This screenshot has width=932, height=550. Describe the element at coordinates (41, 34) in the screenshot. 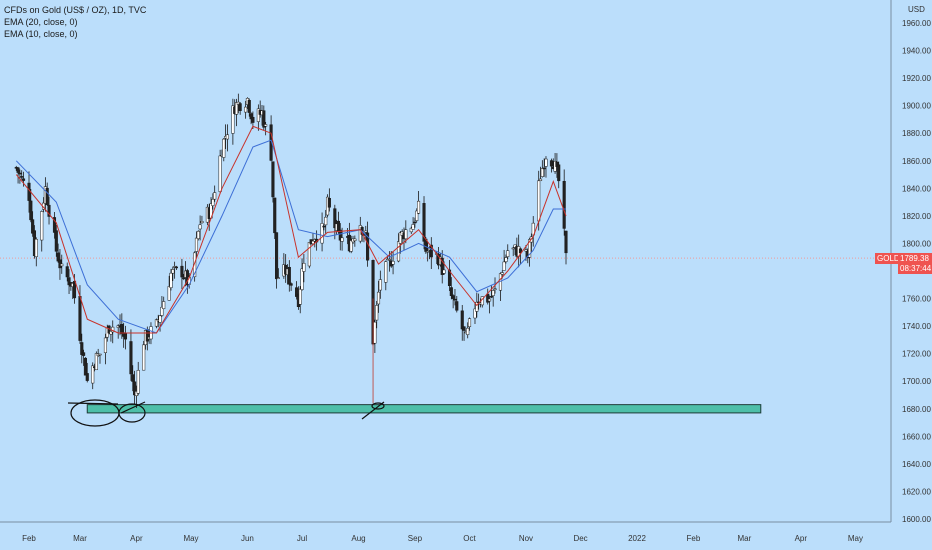

I see `ema10-legend: EMA (10, close, 0)` at that location.